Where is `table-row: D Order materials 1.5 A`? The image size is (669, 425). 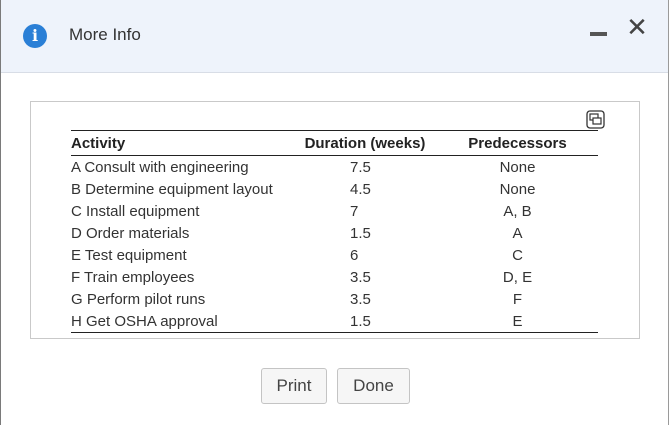
table-row: D Order materials 1.5 A is located at coordinates (334, 233).